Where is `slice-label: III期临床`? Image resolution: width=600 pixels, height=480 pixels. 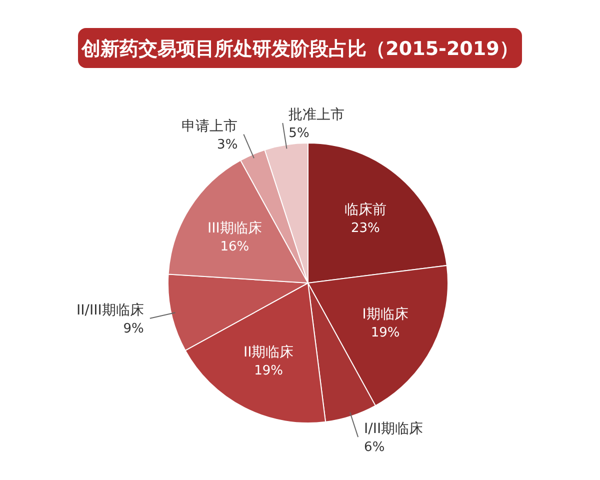 slice-label: III期临床 is located at coordinates (235, 228).